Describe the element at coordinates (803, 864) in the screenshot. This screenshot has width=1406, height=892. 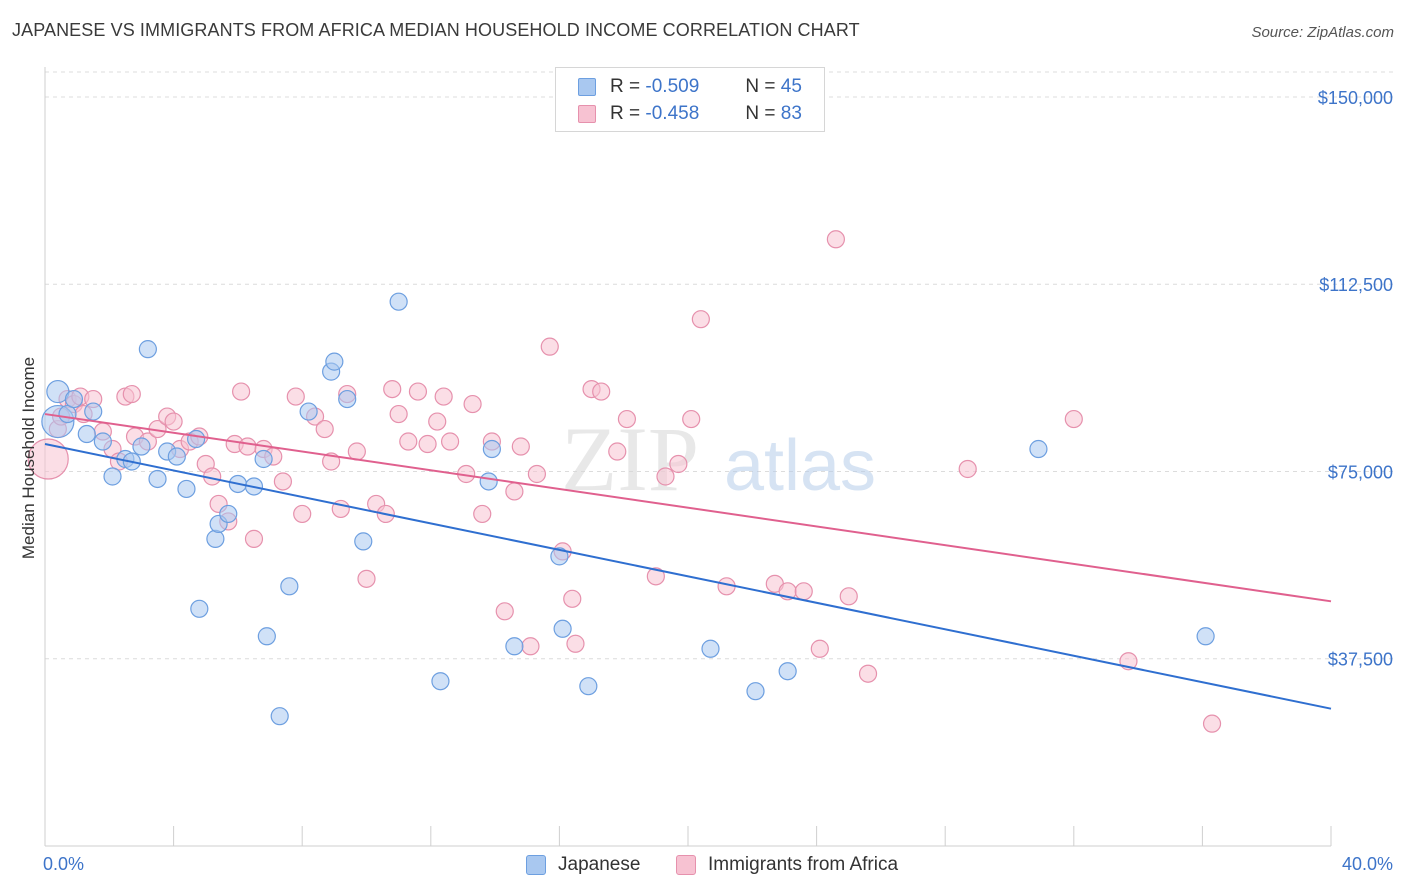
I see `bottom-label-africa: Immigrants from Africa` at that location.